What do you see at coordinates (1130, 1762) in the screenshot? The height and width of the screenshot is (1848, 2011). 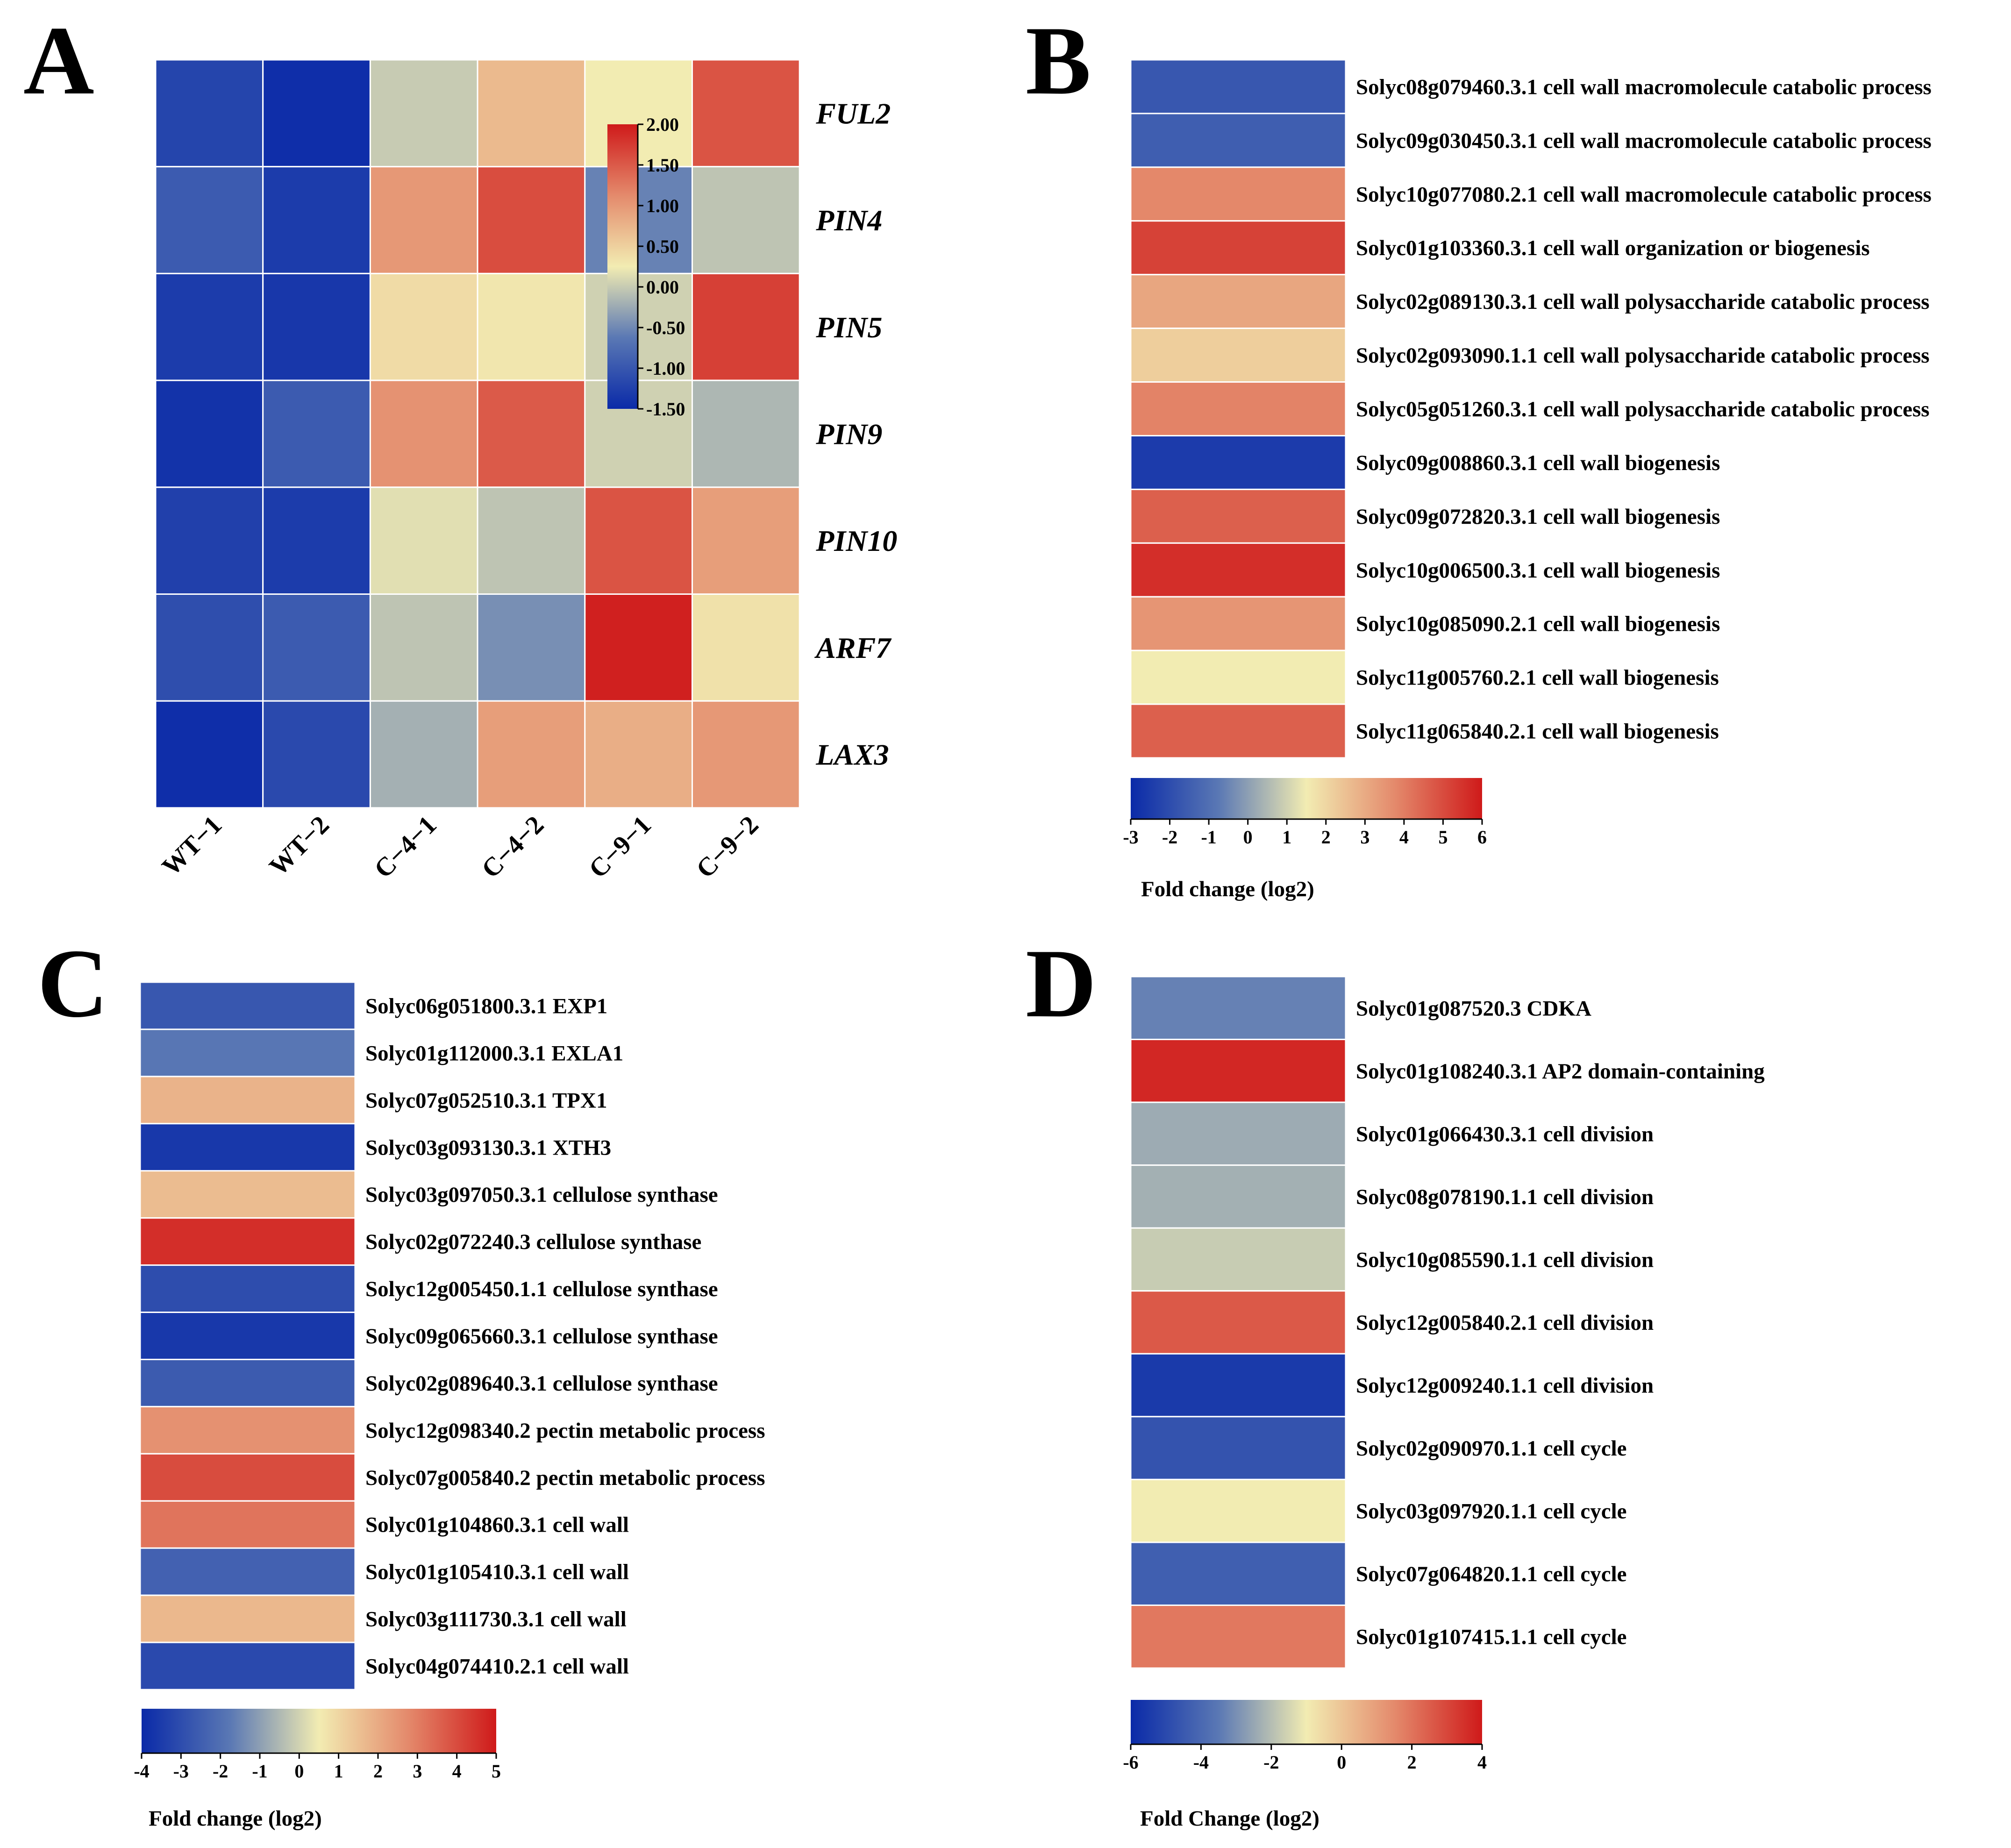 I see `colorbar-d-tick-label: -6` at bounding box center [1130, 1762].